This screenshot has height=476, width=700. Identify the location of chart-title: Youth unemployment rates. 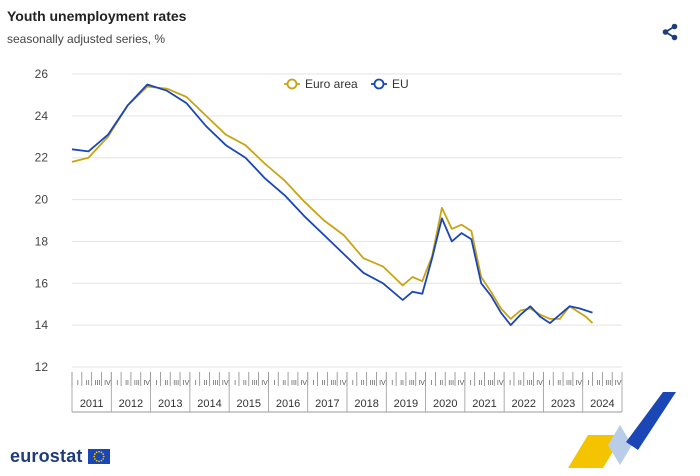
(97, 16).